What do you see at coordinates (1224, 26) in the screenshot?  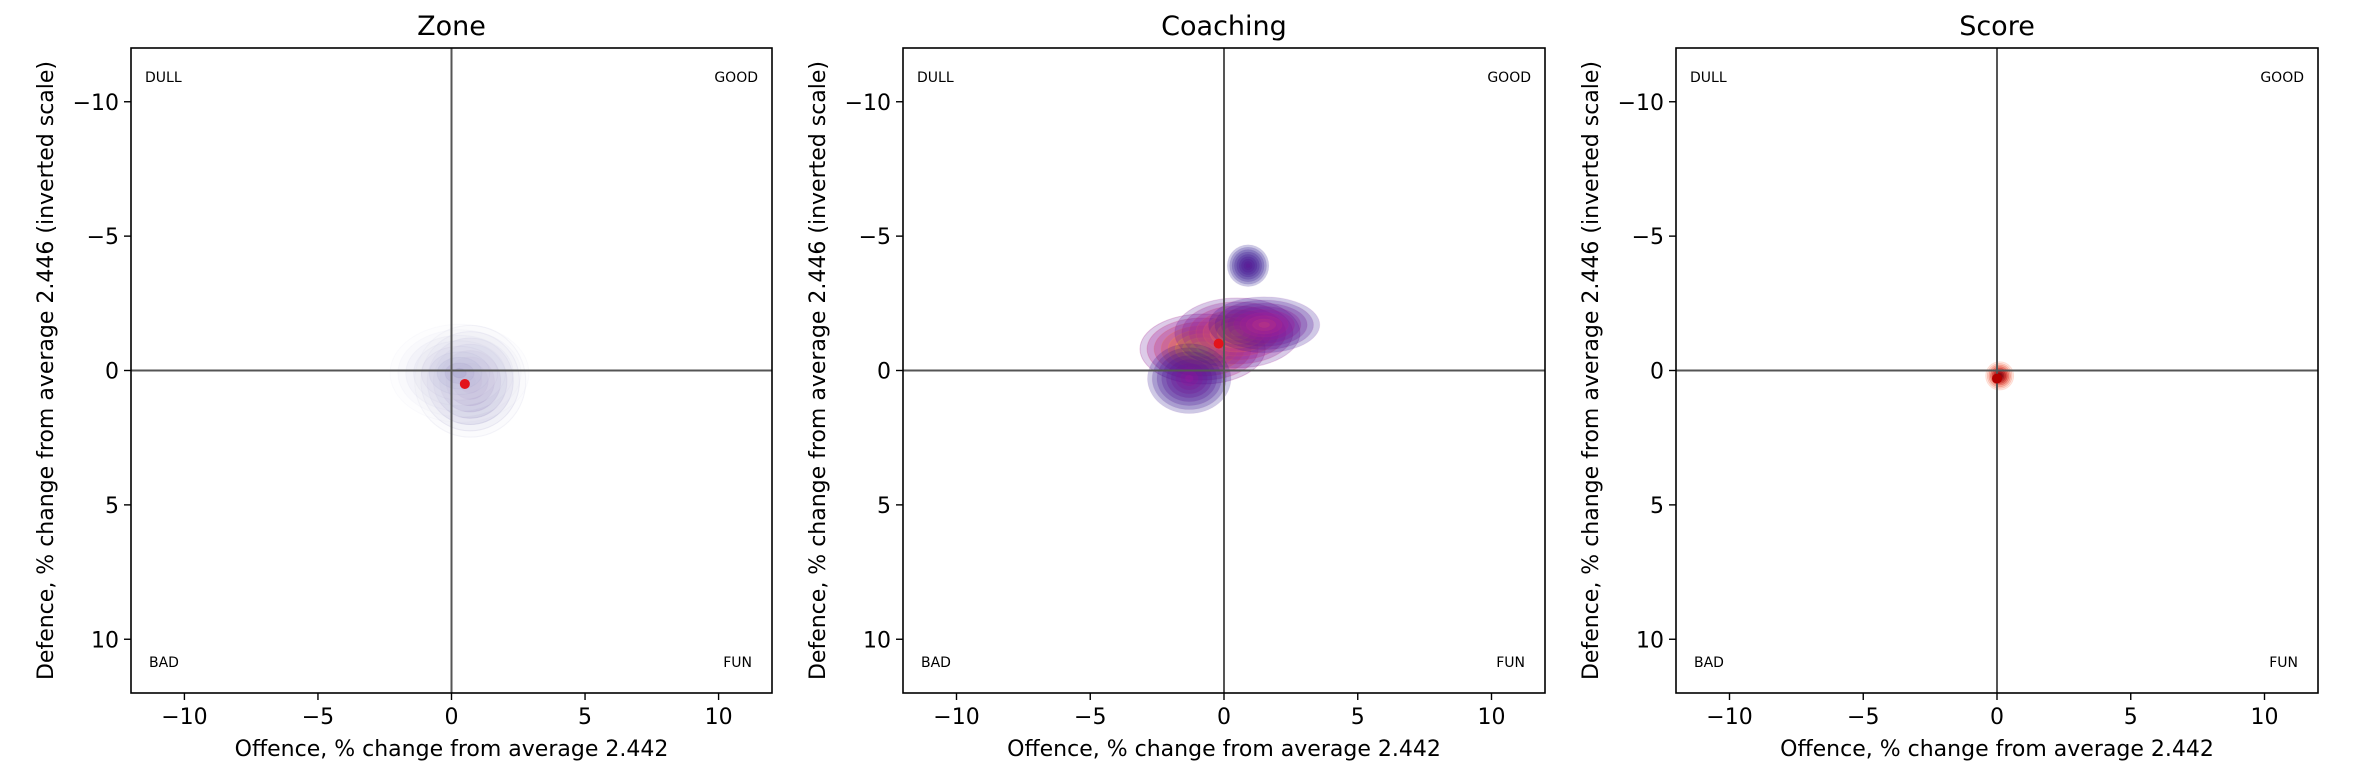 I see `chart-title: Coaching` at bounding box center [1224, 26].